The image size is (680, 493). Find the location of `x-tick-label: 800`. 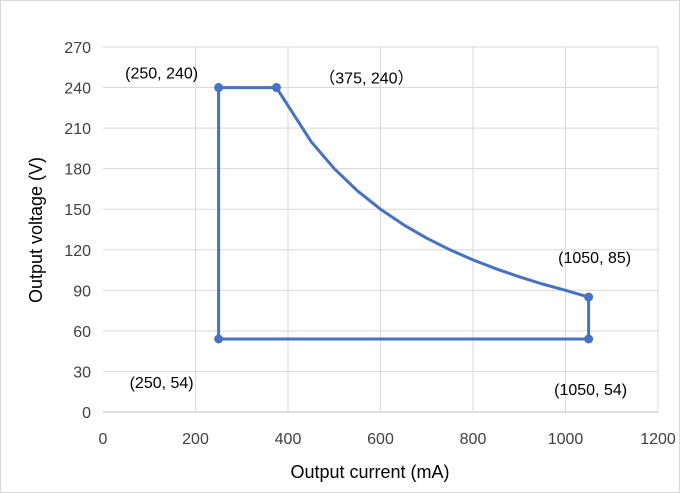

x-tick-label: 800 is located at coordinates (473, 439).